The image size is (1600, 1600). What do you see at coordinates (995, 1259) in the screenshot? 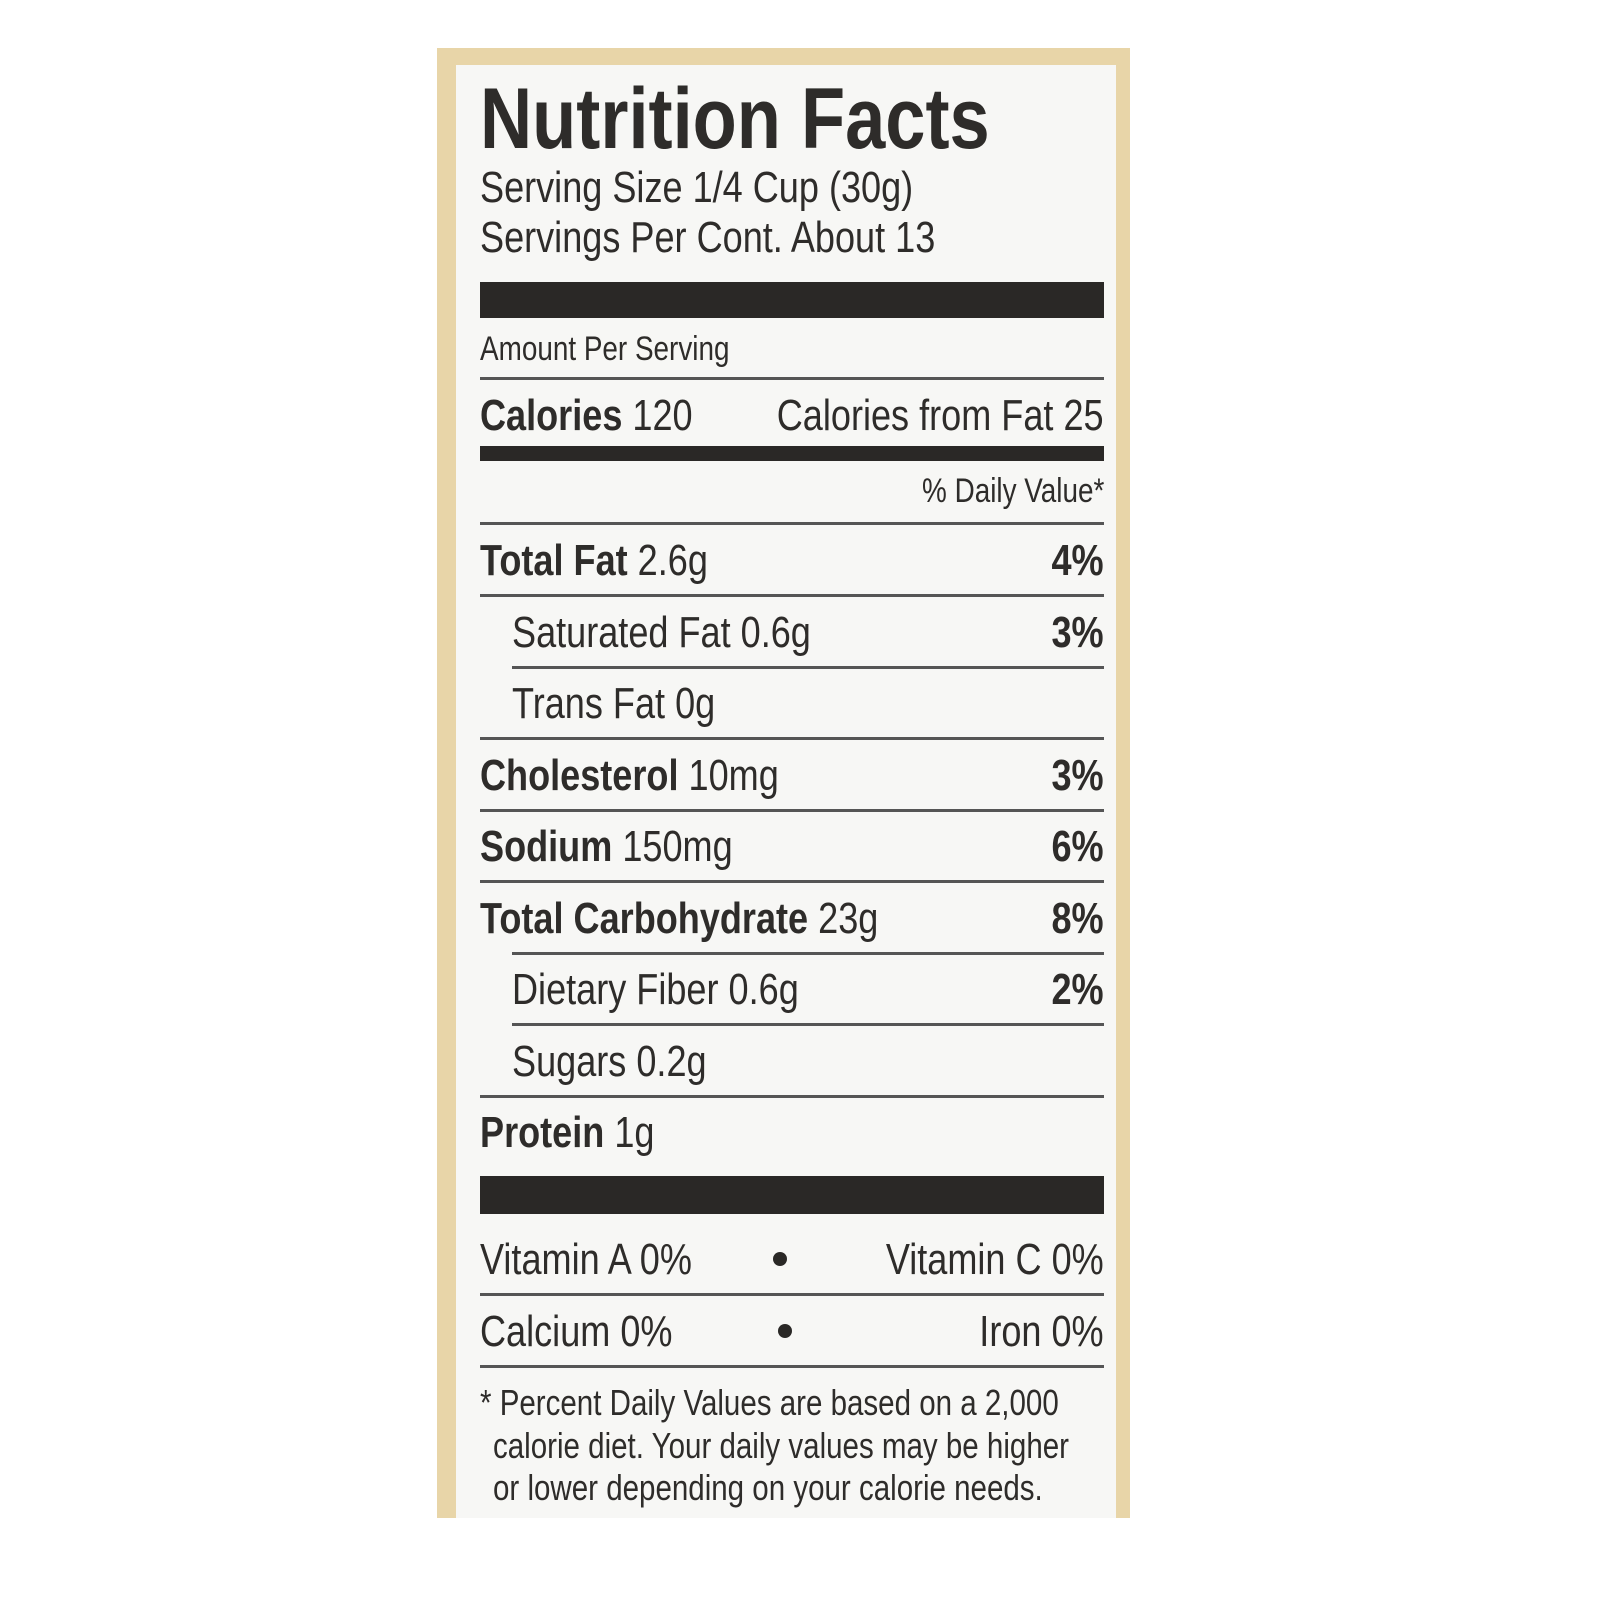
I see `vitamin: Vitamin C 0%` at bounding box center [995, 1259].